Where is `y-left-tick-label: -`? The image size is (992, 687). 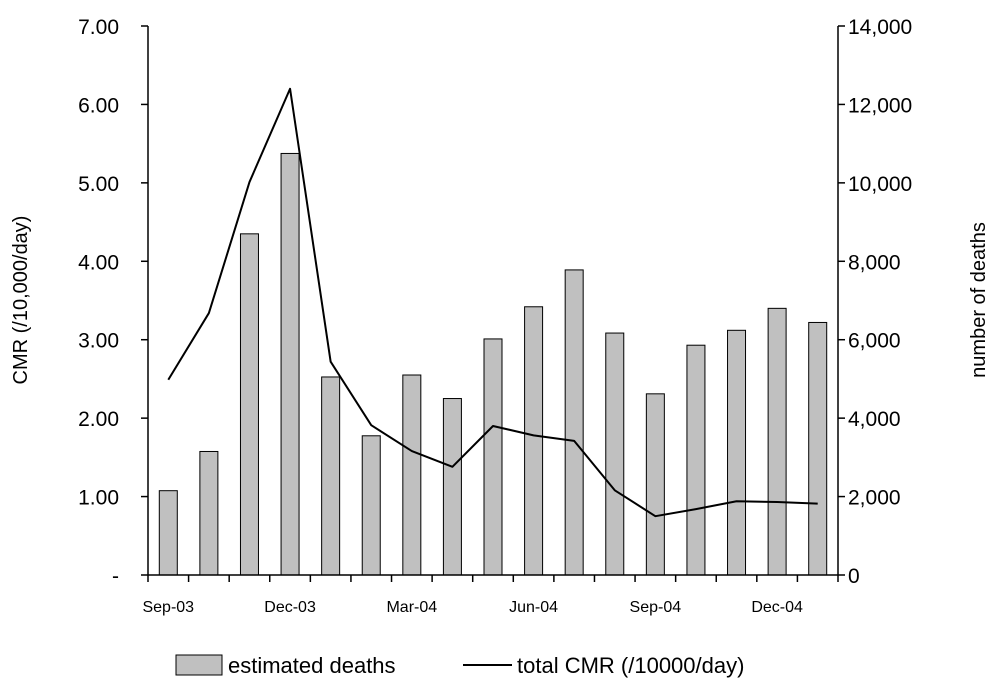
y-left-tick-label: - is located at coordinates (115, 576).